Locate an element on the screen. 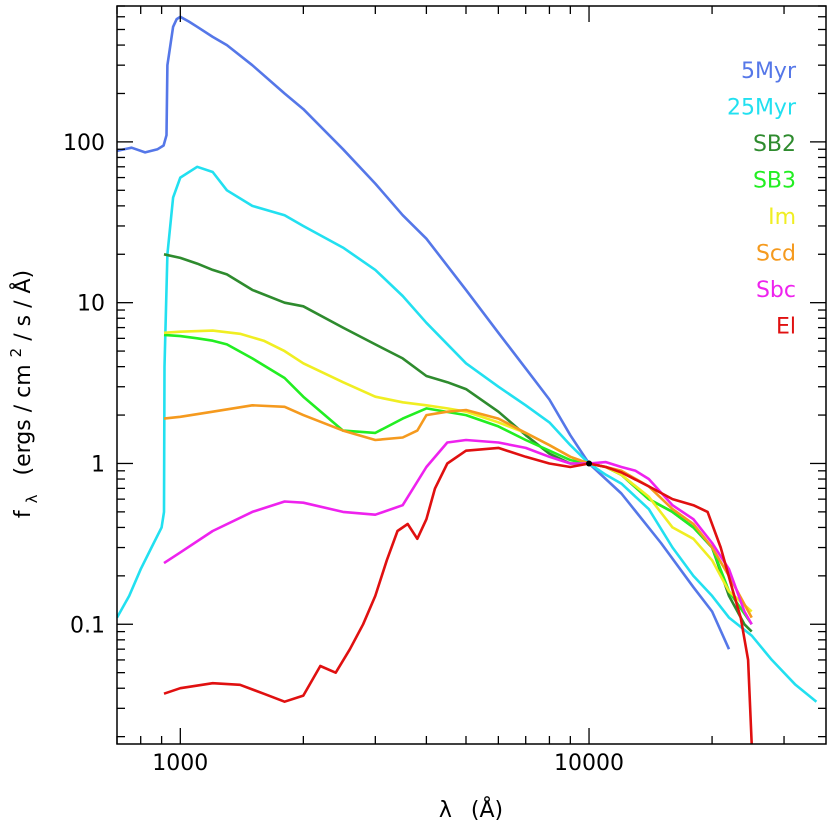 Image resolution: width=830 pixels, height=832 pixels. x-tick-label-1000: 1000 is located at coordinates (180, 763).